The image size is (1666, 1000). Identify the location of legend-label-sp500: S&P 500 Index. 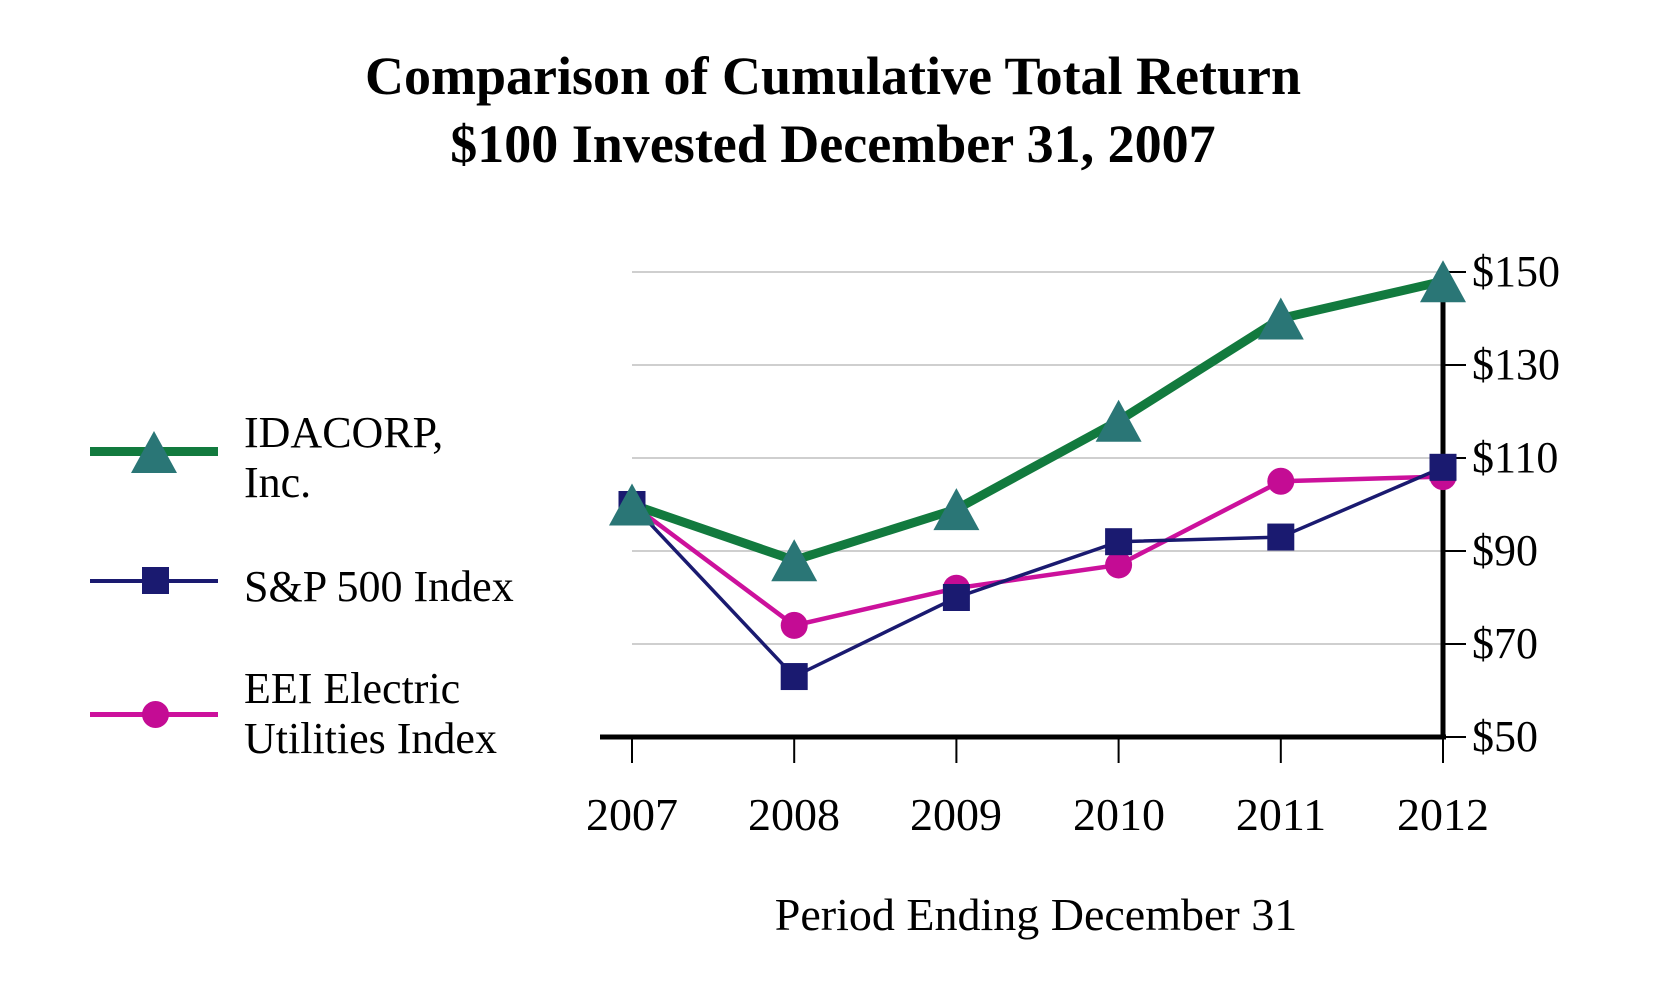
(379, 586).